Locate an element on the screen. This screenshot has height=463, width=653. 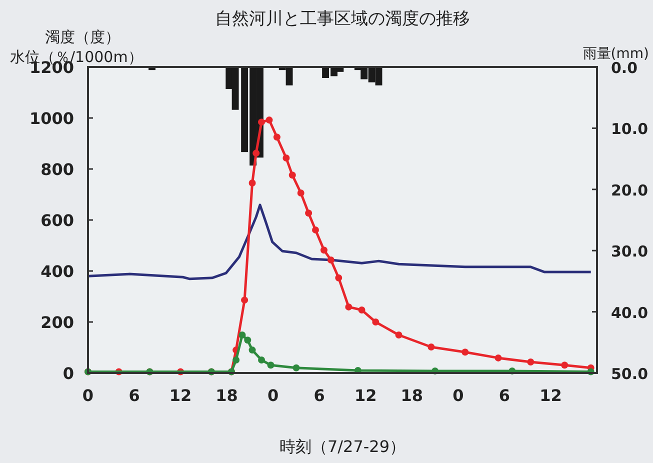
y-tick-label: 0 is located at coordinates (68, 373).